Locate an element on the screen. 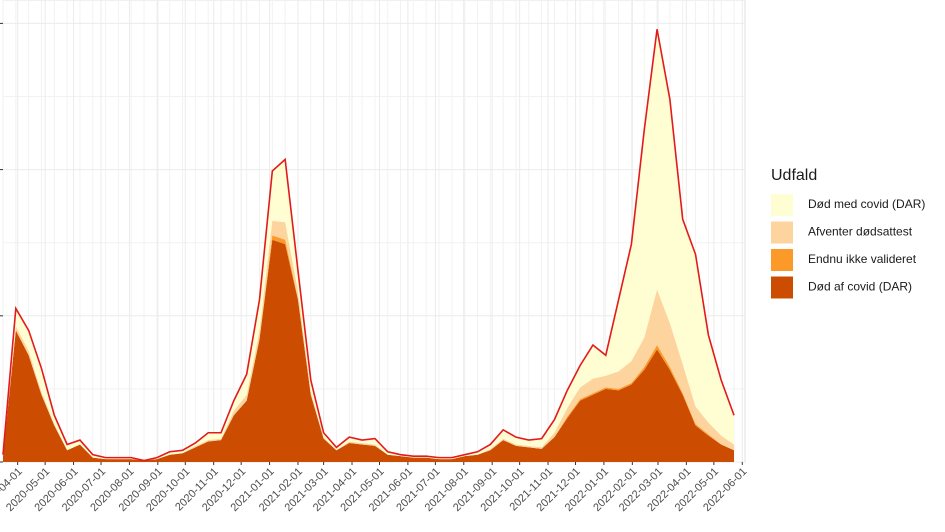  legend-label: Afventer dødsattest is located at coordinates (860, 232).